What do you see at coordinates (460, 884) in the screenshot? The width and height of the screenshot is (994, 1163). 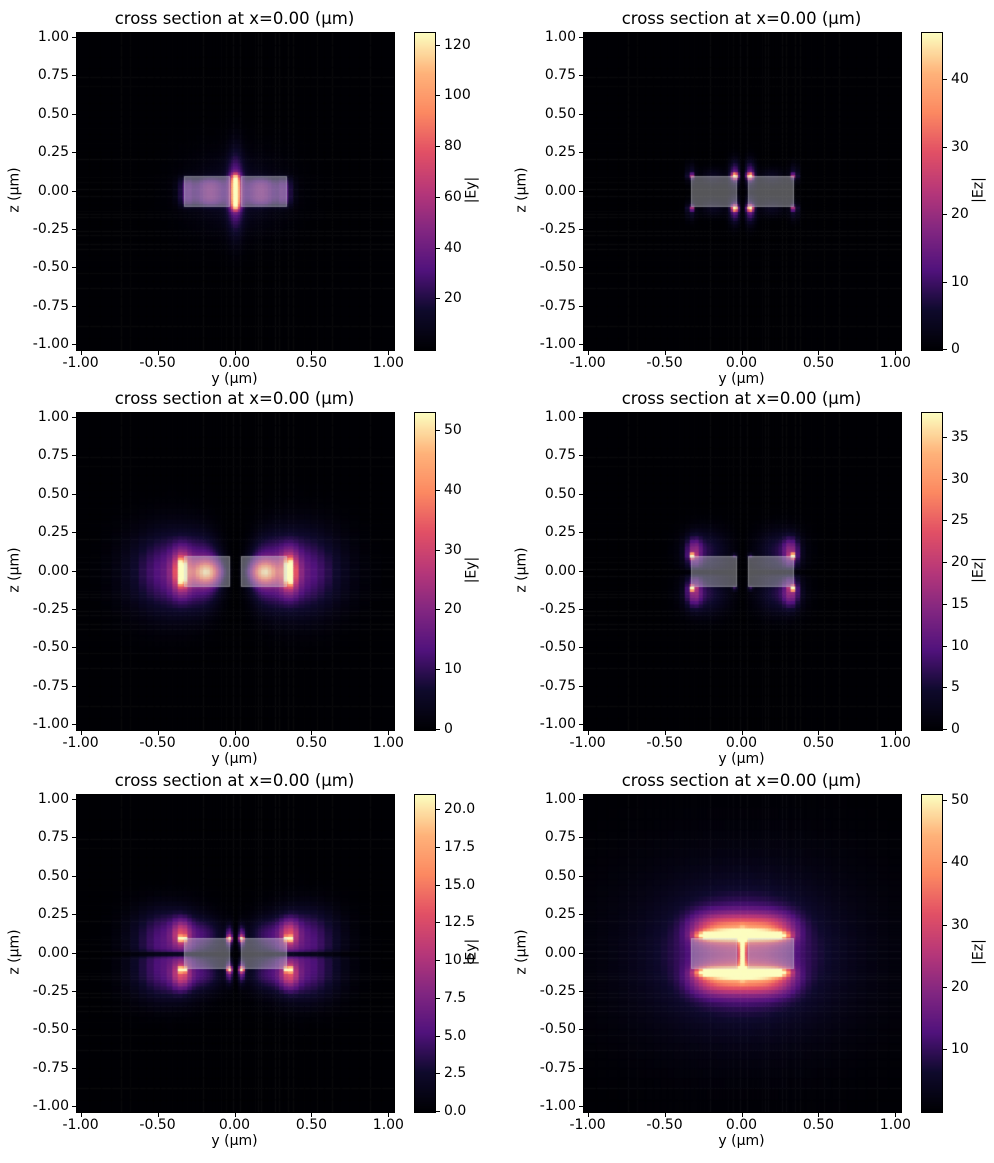 I see `colorbar-tick-label: 15.0` at bounding box center [460, 884].